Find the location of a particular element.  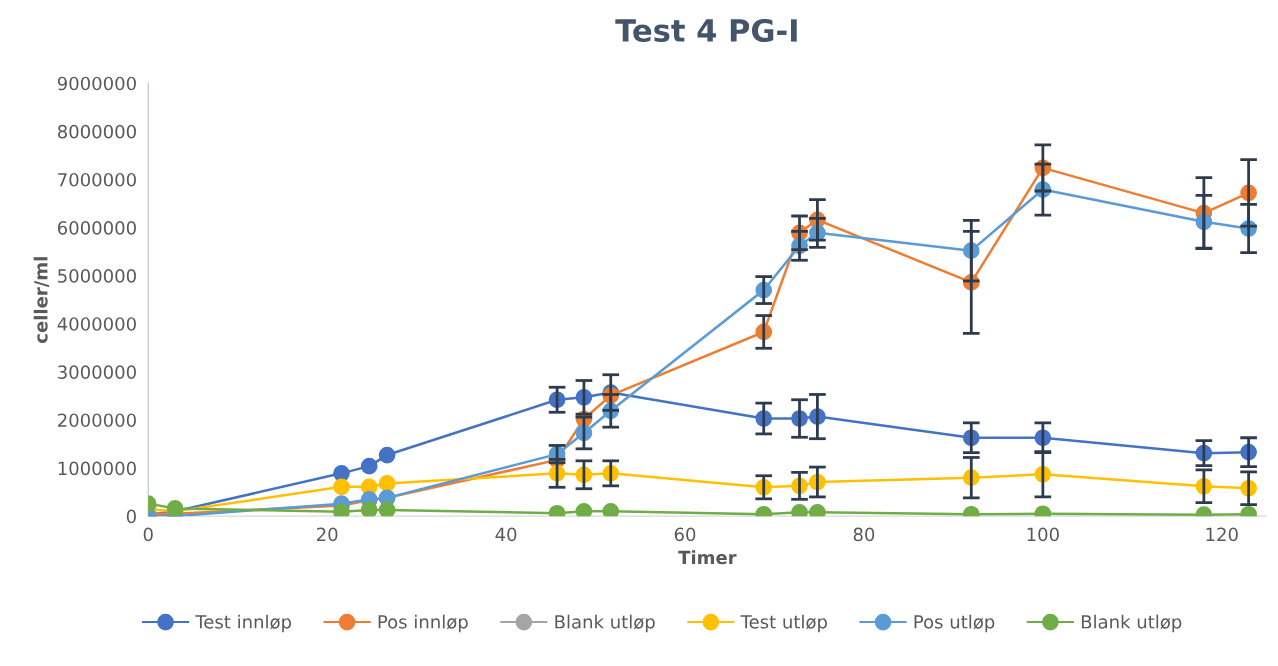

legend-label: Pos innløp is located at coordinates (423, 623).